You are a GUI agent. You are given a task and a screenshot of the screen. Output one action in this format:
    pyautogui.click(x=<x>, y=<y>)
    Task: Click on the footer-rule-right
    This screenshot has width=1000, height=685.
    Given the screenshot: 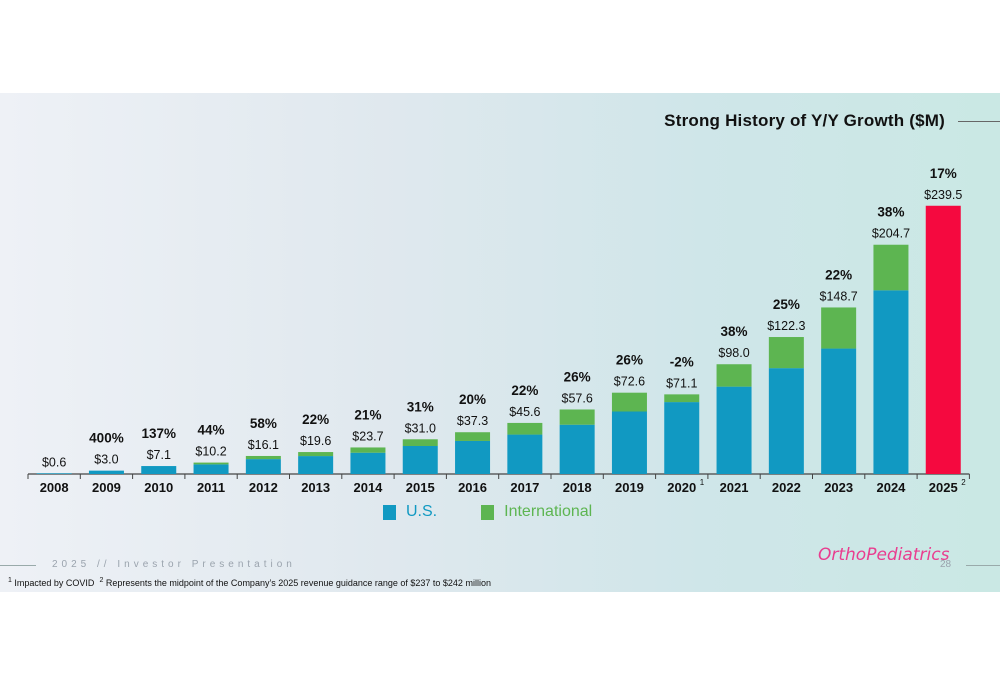 What is the action you would take?
    pyautogui.click(x=983, y=565)
    